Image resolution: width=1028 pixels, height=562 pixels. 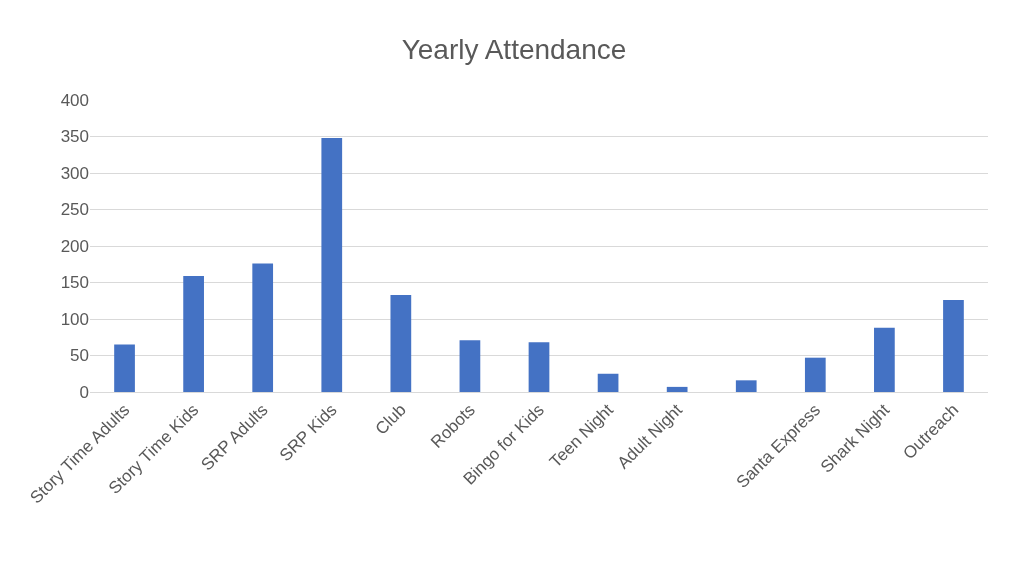 I want to click on y-tick-label: 400, so click(x=74, y=100).